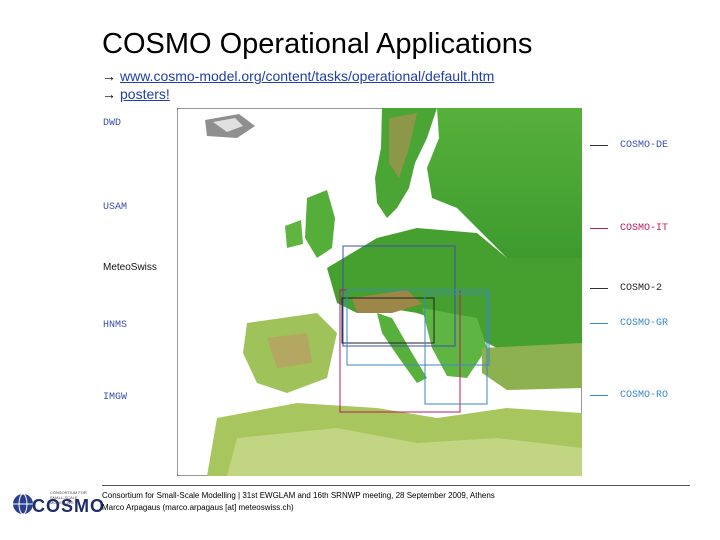 Image resolution: width=720 pixels, height=540 pixels. I want to click on domain-cosmo-de, so click(399, 296).